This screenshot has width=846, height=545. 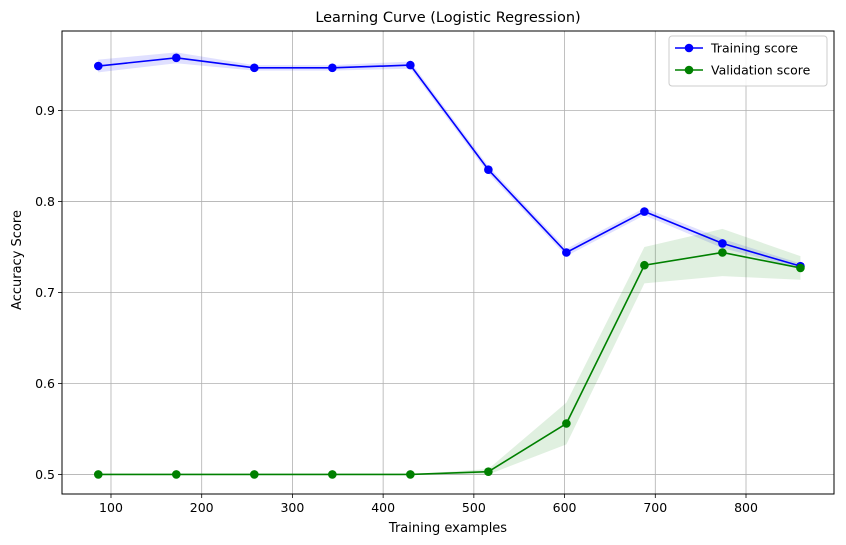 What do you see at coordinates (746, 507) in the screenshot?
I see `x-tick-label: 800` at bounding box center [746, 507].